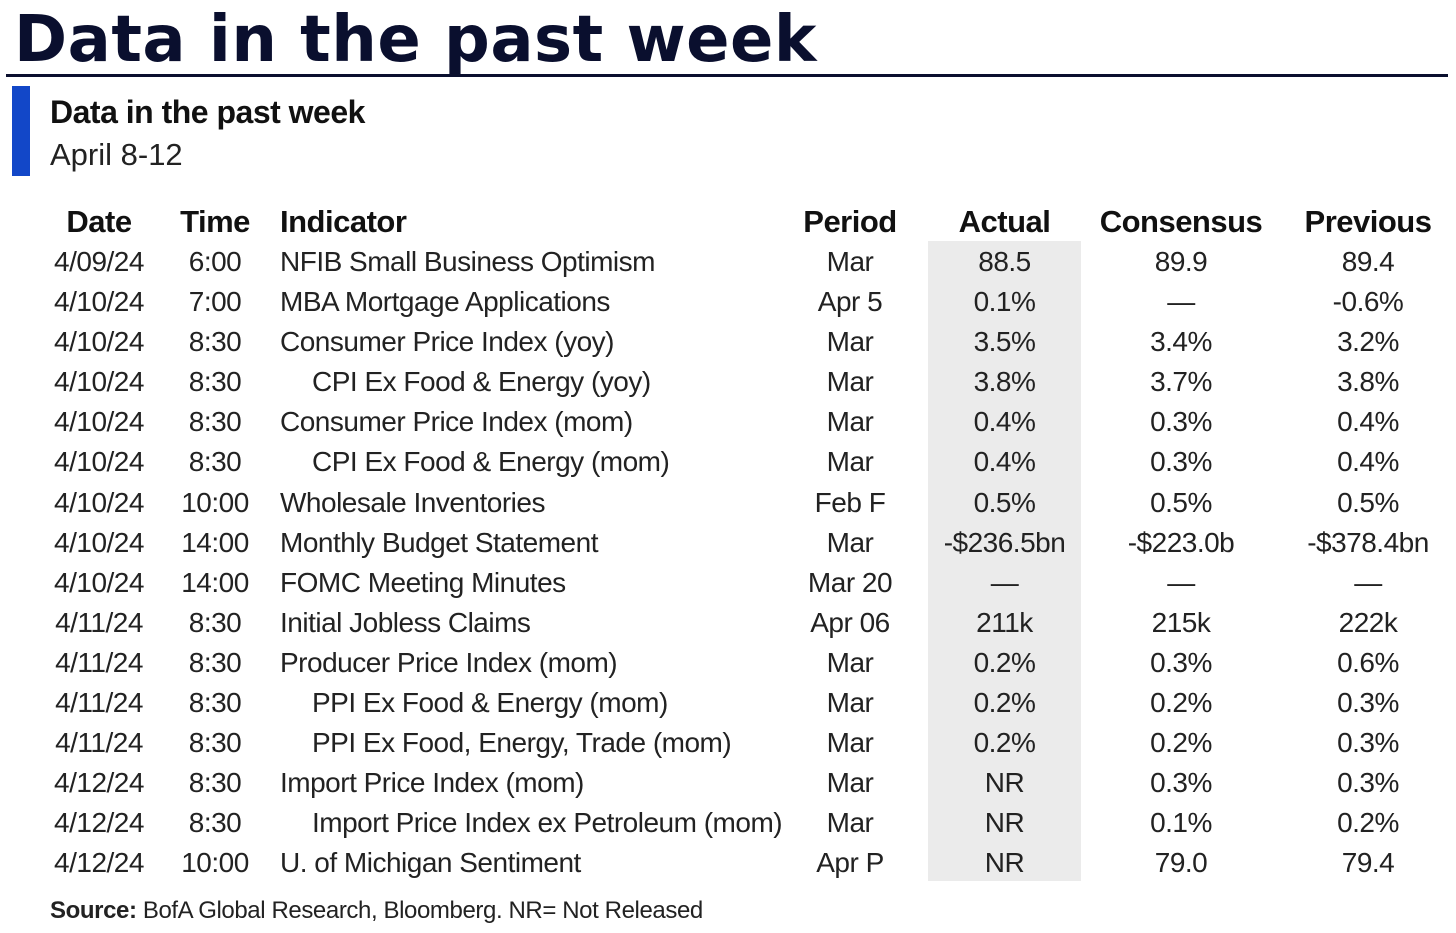  I want to click on cell-actual: 0.1%, so click(1004, 302).